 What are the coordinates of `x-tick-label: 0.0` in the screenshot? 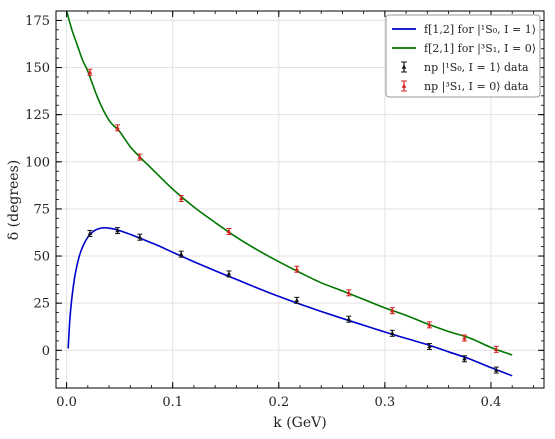 It's located at (66, 402).